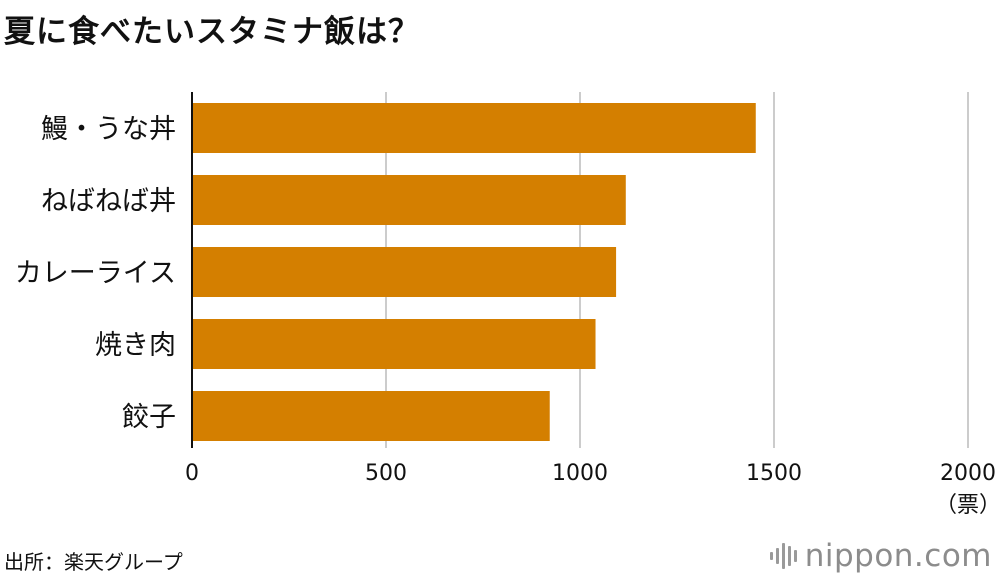  What do you see at coordinates (95, 273) in the screenshot?
I see `category-label: カレーライス` at bounding box center [95, 273].